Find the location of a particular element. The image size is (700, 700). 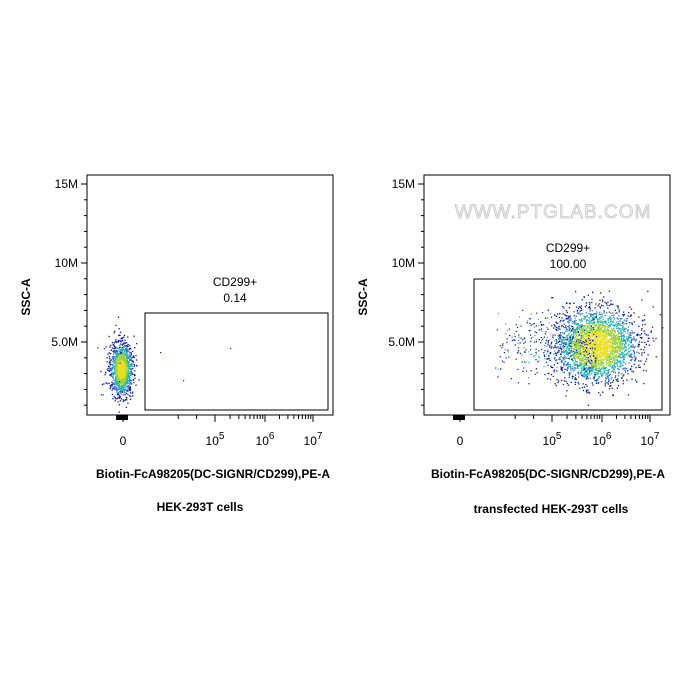

x-zero-cluster-tick is located at coordinates (459, 417).